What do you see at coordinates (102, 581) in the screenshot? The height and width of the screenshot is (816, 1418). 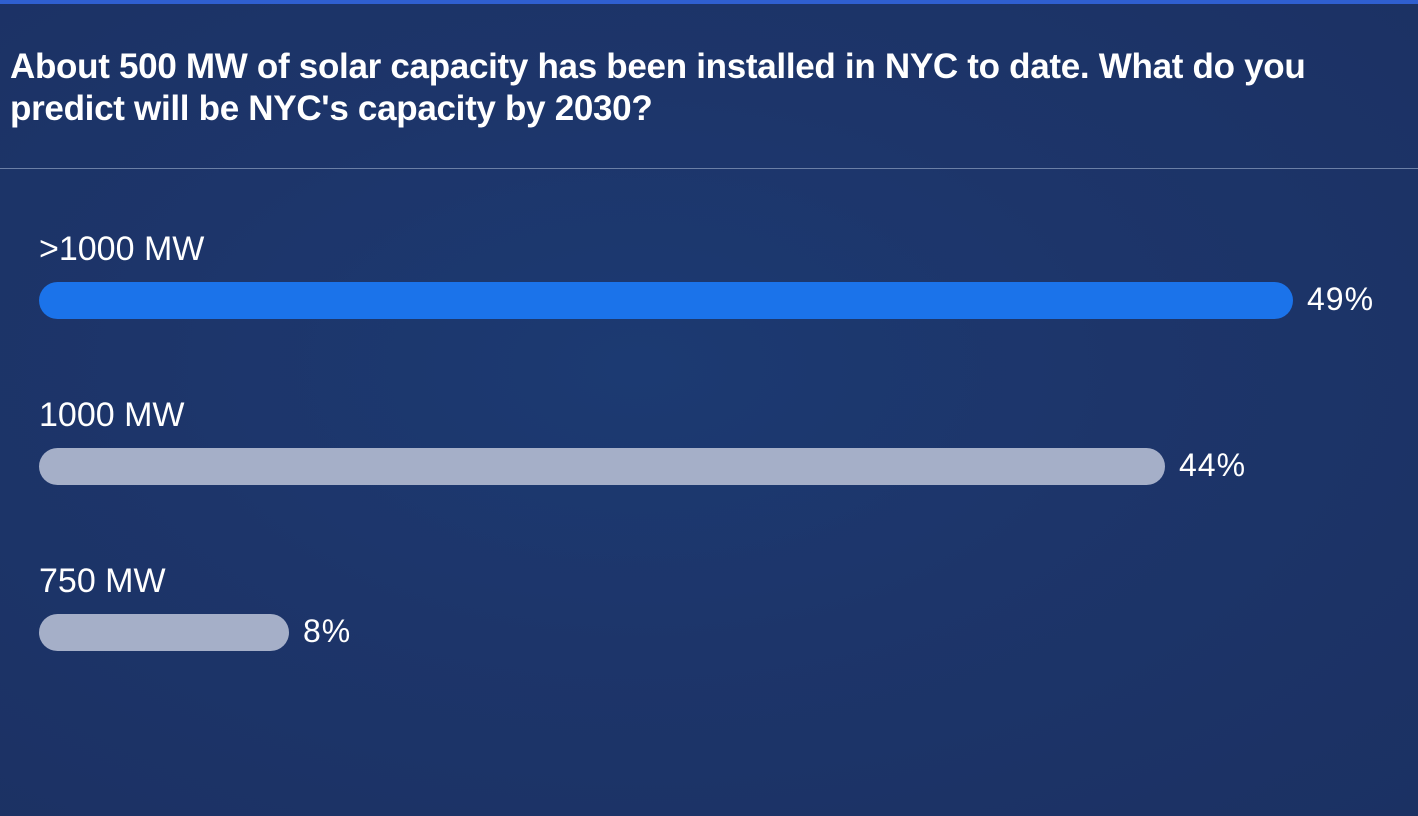 I see `option-label: 750 MW` at bounding box center [102, 581].